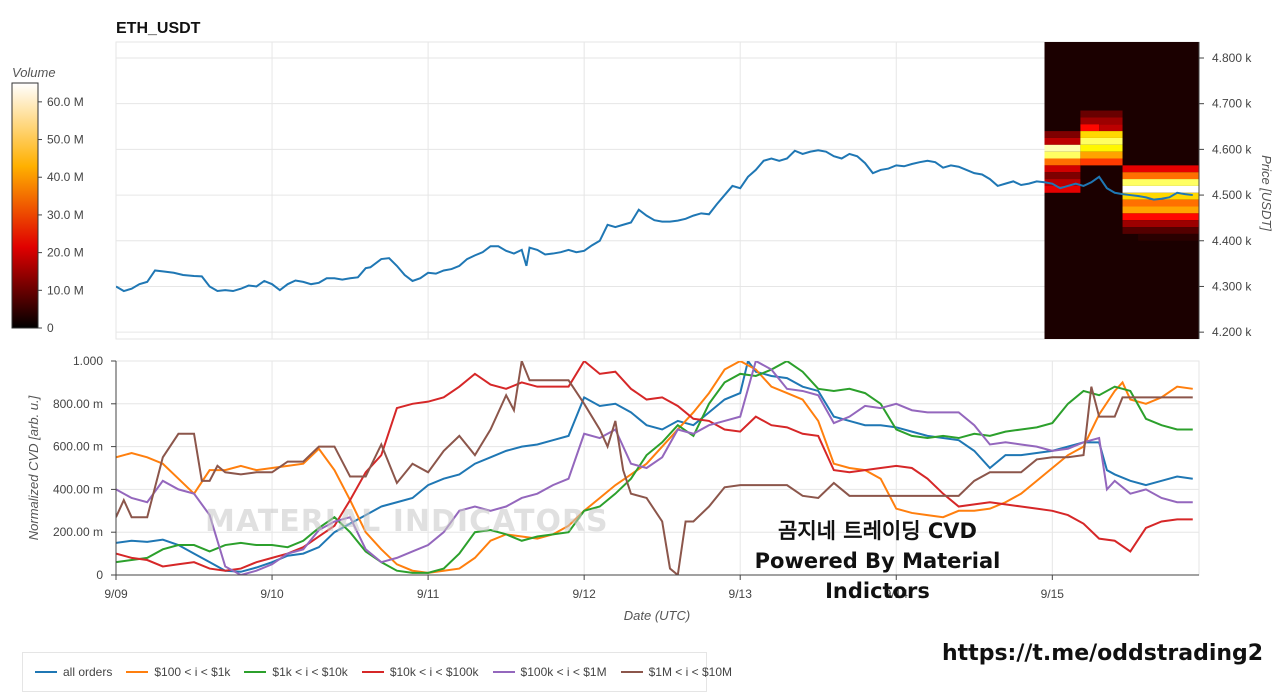 Image resolution: width=1280 pixels, height=693 pixels. Describe the element at coordinates (116, 594) in the screenshot. I see `date-tick-label: 9/09` at that location.